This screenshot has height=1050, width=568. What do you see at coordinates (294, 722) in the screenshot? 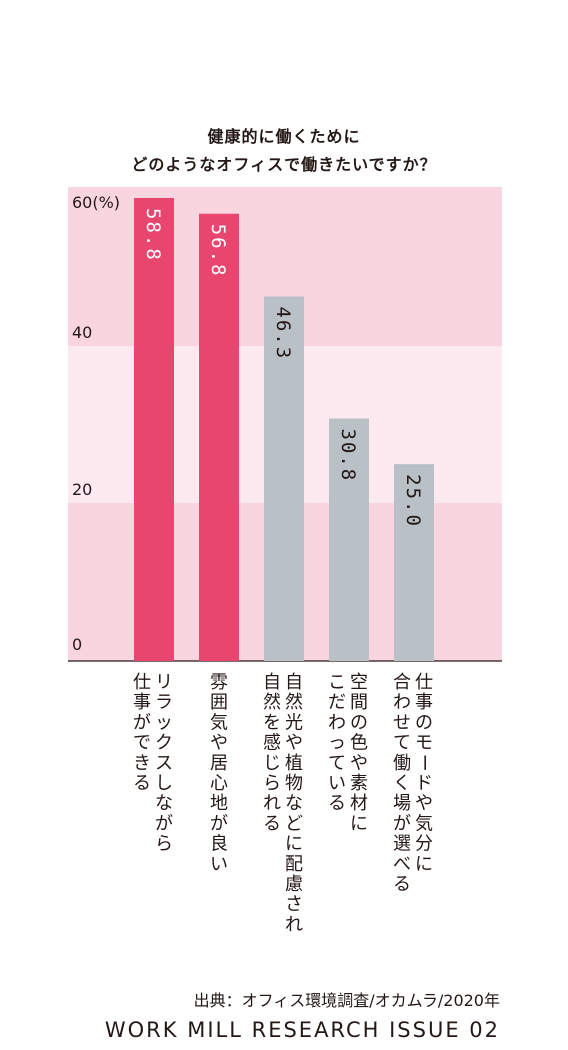
I see `category-label-char: 光` at bounding box center [294, 722].